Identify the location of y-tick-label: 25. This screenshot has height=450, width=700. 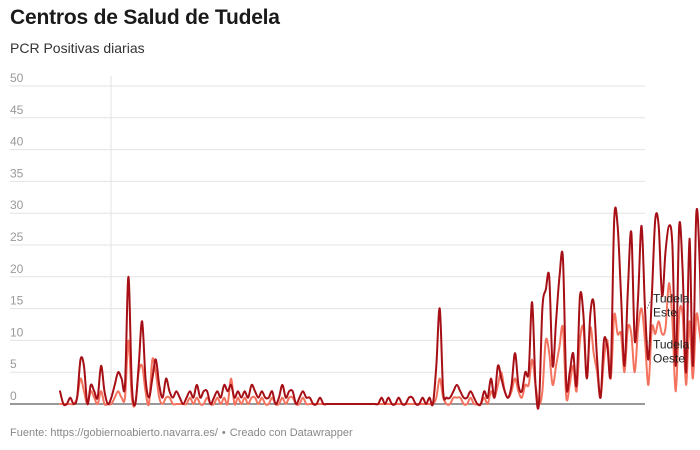
(17, 237).